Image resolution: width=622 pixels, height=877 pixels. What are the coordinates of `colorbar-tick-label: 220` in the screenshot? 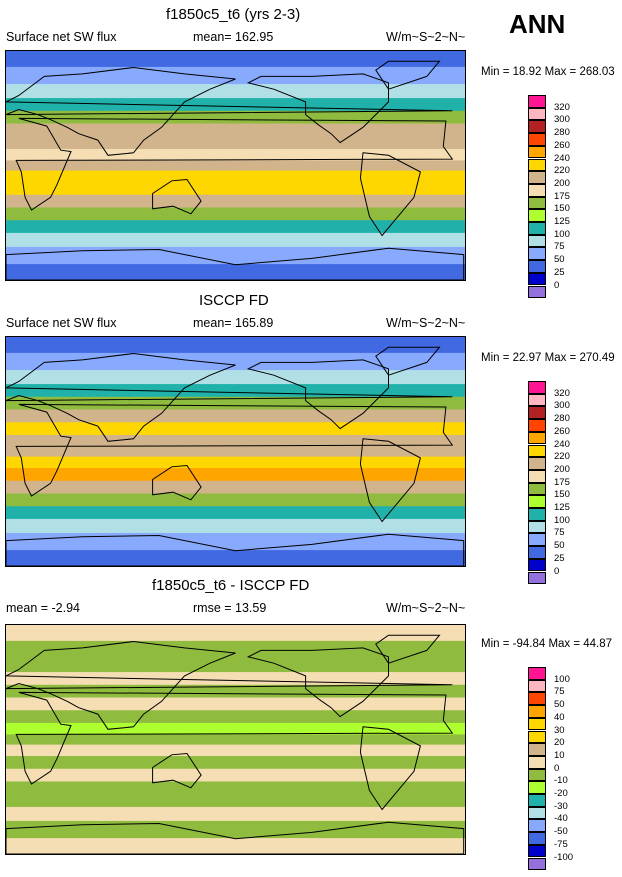 It's located at (562, 457).